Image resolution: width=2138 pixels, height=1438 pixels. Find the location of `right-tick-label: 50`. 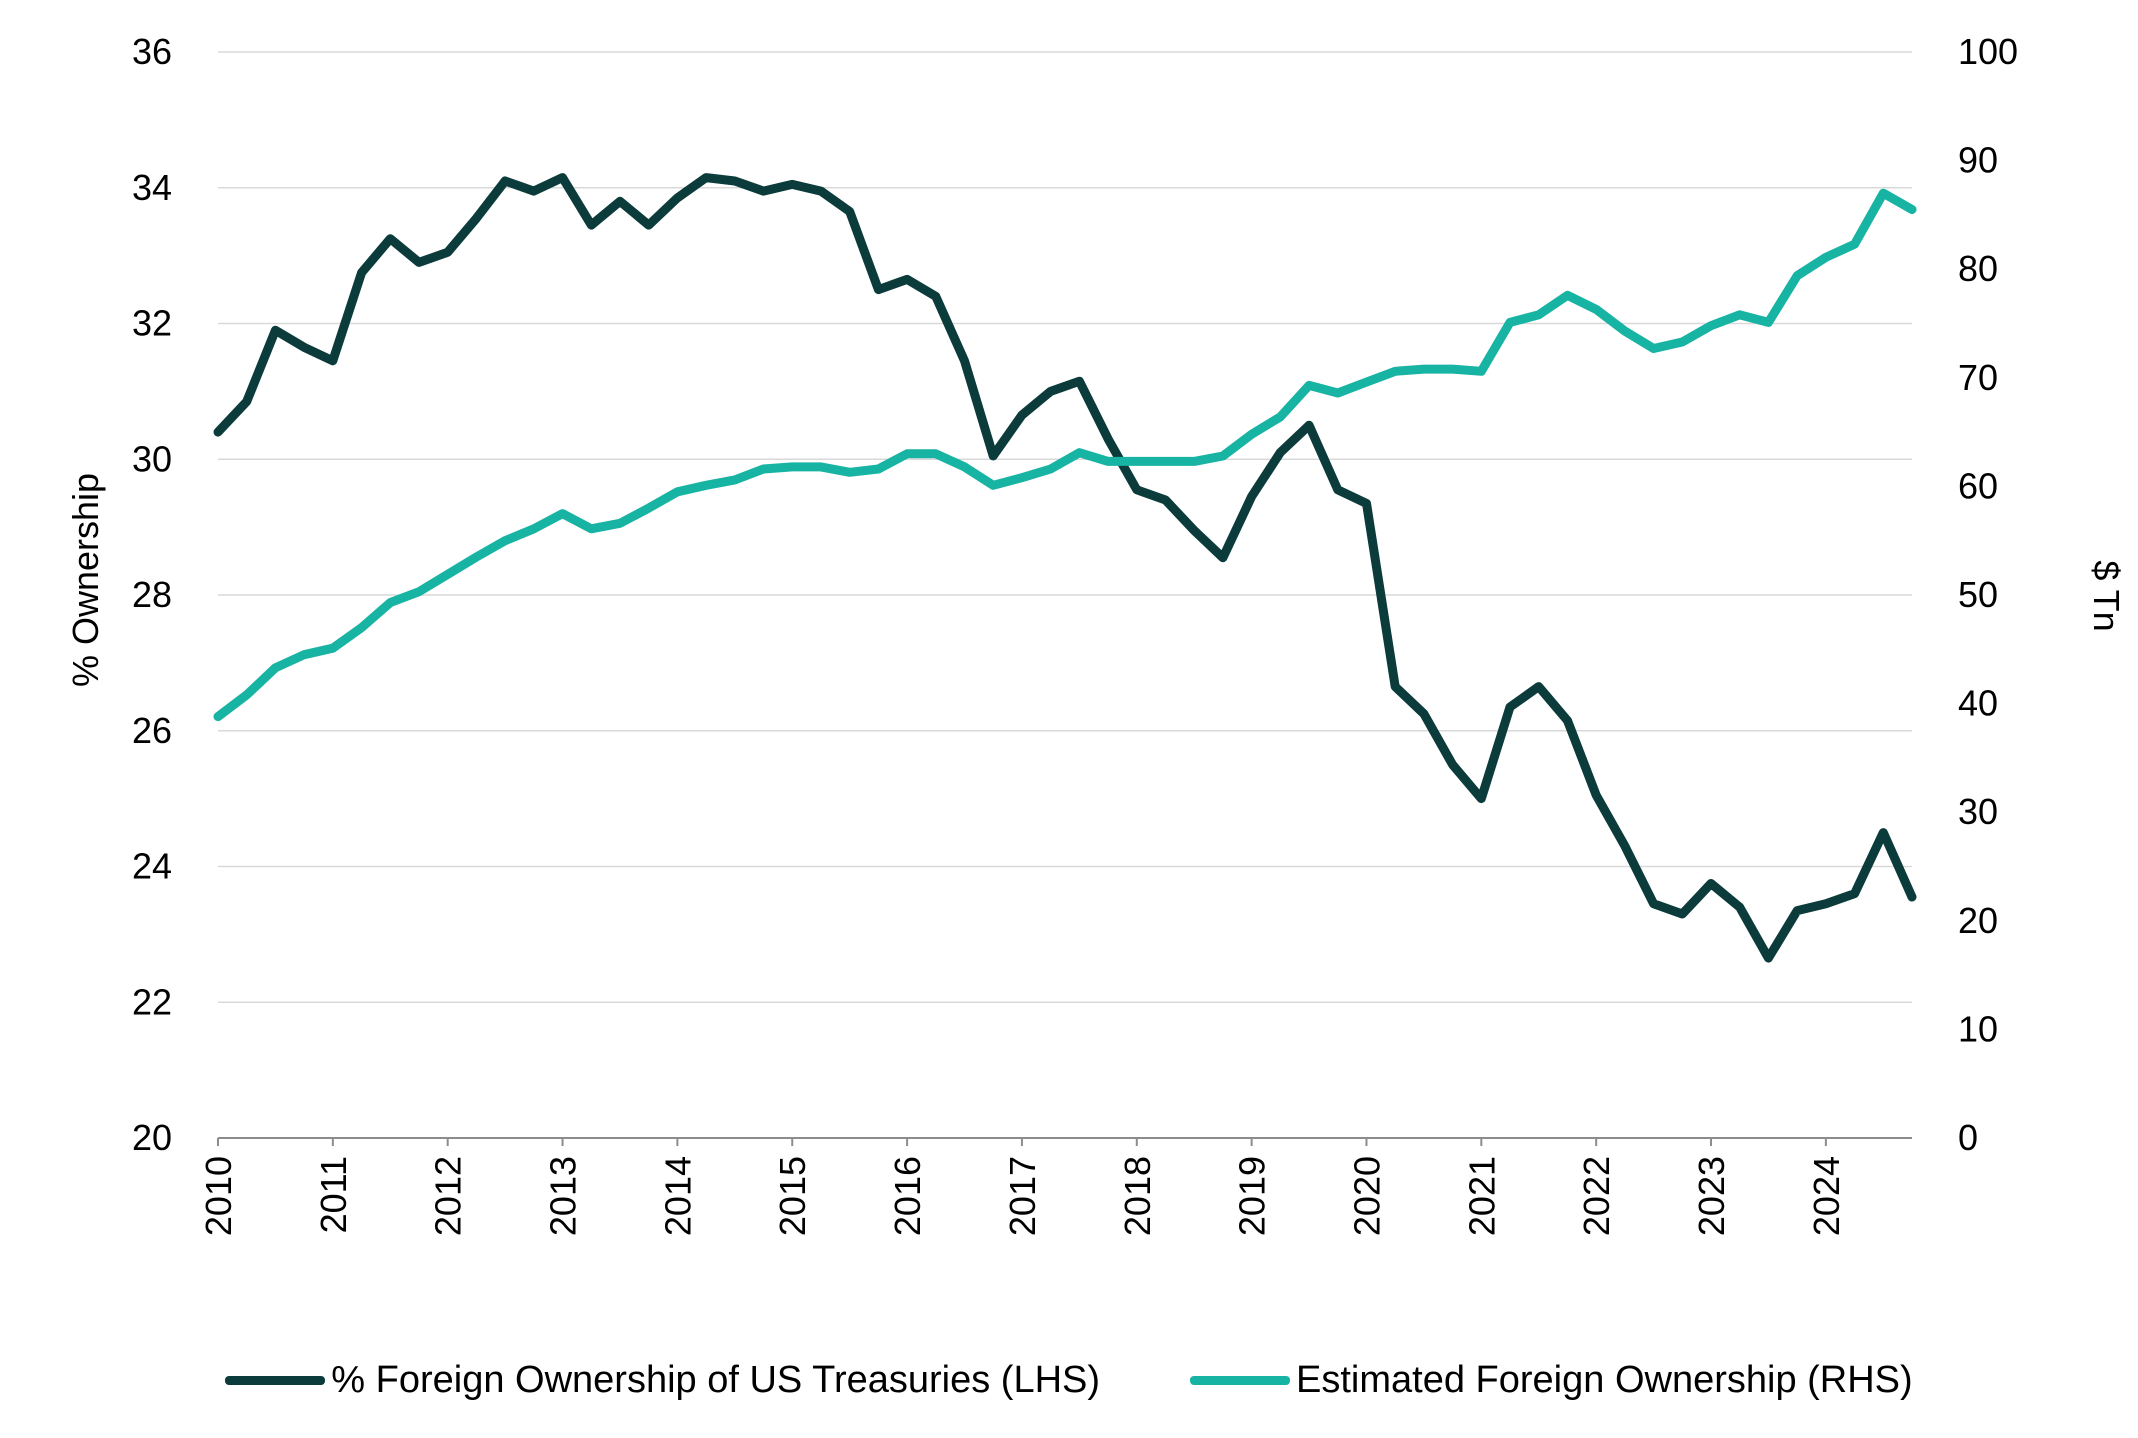

right-tick-label: 50 is located at coordinates (1978, 594).